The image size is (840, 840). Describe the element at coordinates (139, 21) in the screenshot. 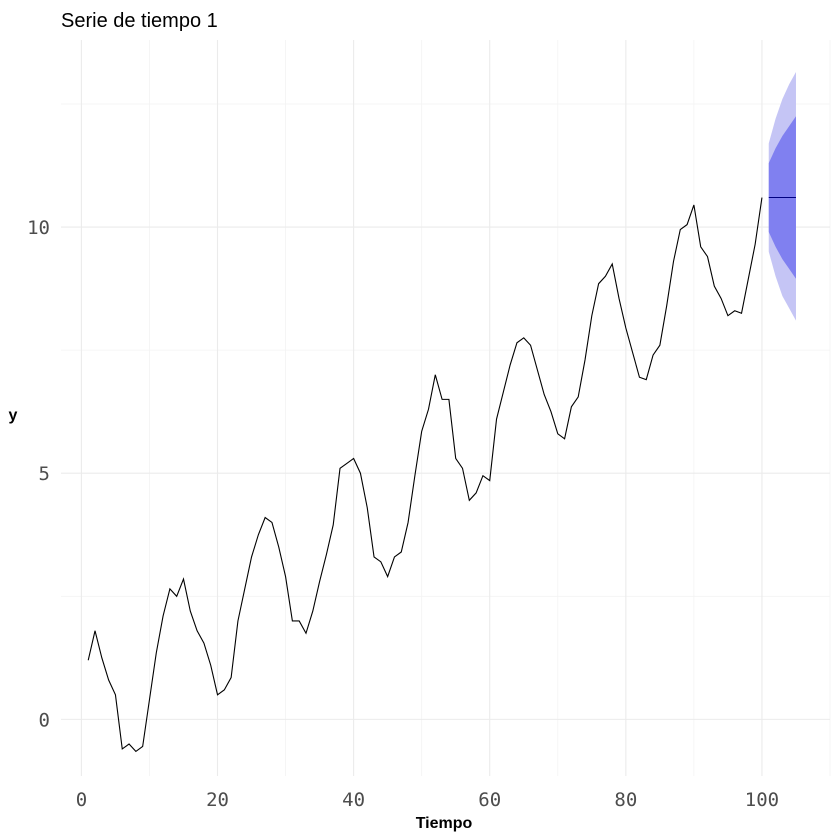

I see `chart-title: Serie de tiempo 1` at that location.